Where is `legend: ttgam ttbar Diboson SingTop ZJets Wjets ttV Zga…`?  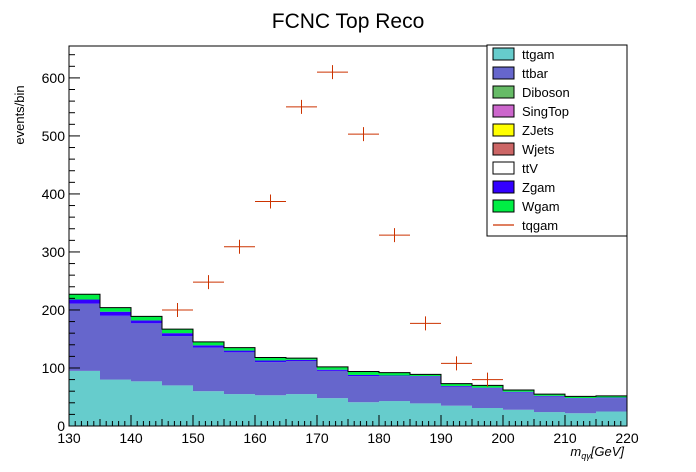
legend: ttgam ttbar Diboson SingTop ZJets Wjets ttV Zga… is located at coordinates (557, 140).